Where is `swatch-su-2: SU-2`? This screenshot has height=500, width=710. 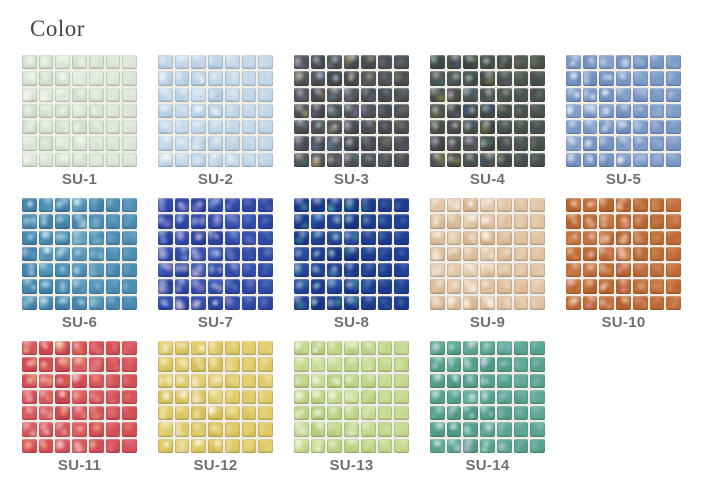
swatch-su-2: SU-2 is located at coordinates (215, 122).